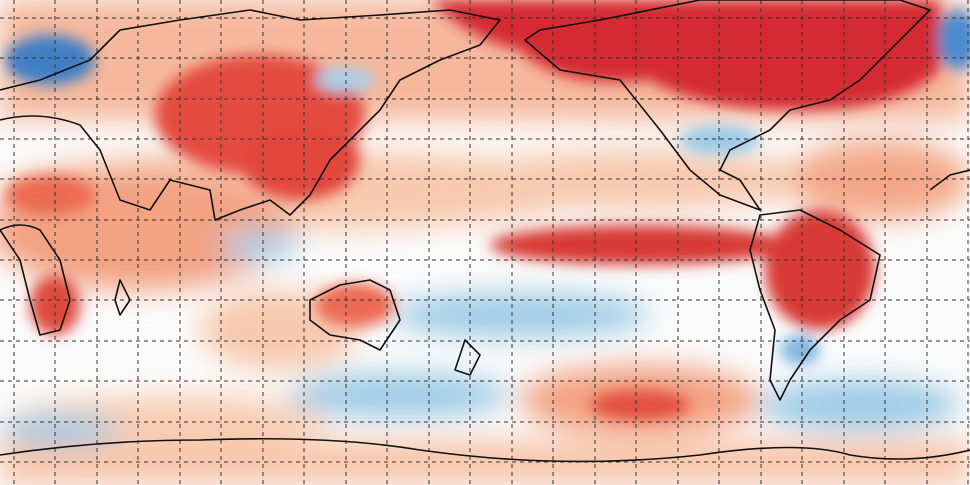  I want to click on africa-coast, so click(35, 280).